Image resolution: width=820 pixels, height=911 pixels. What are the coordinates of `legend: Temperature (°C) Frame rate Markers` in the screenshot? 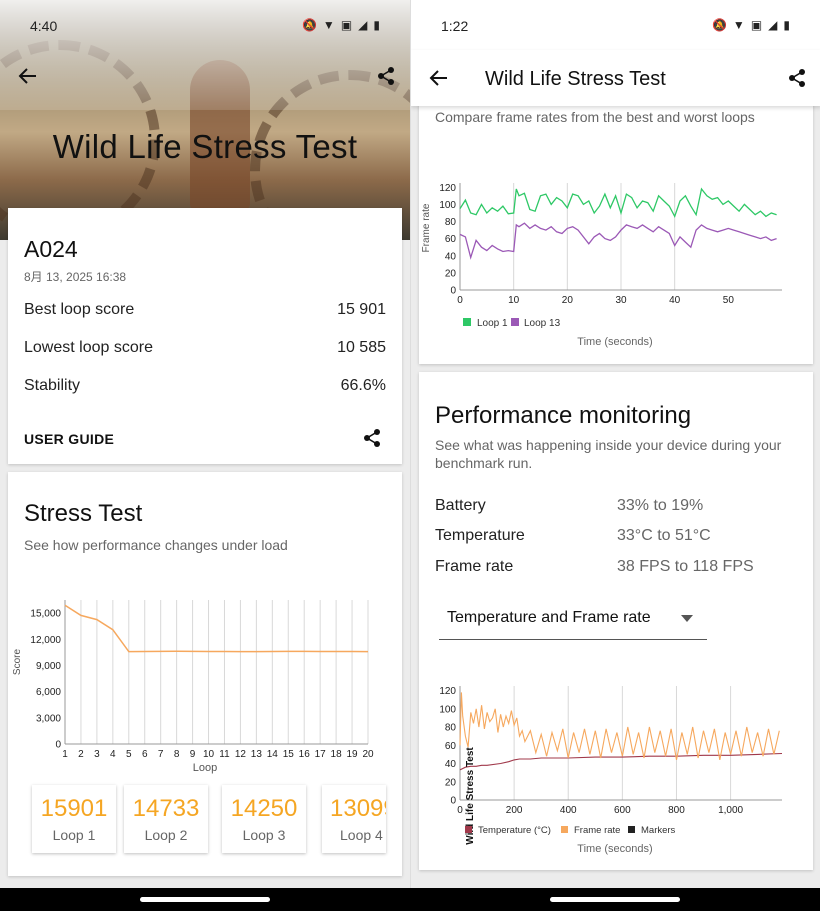 It's located at (570, 830).